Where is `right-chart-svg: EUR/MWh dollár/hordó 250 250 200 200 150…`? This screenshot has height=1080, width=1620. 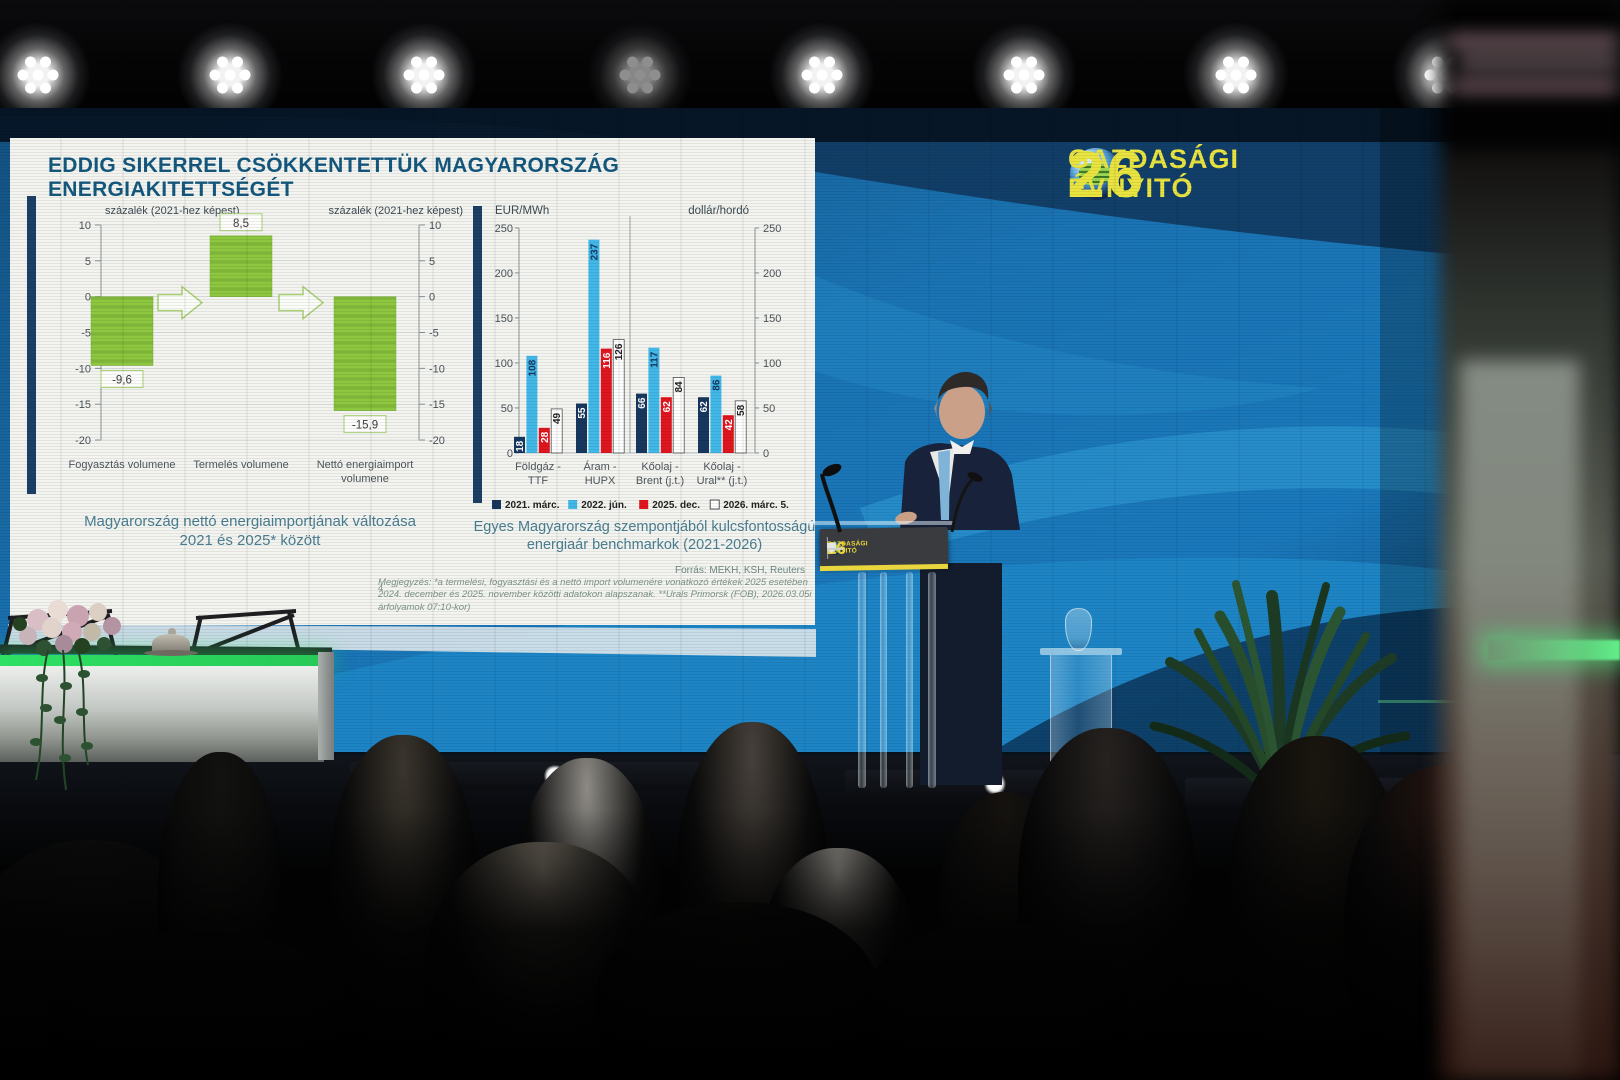
right-chart-svg: EUR/MWh dollár/hordó 250 250 200 200 150… is located at coordinates (640, 358).